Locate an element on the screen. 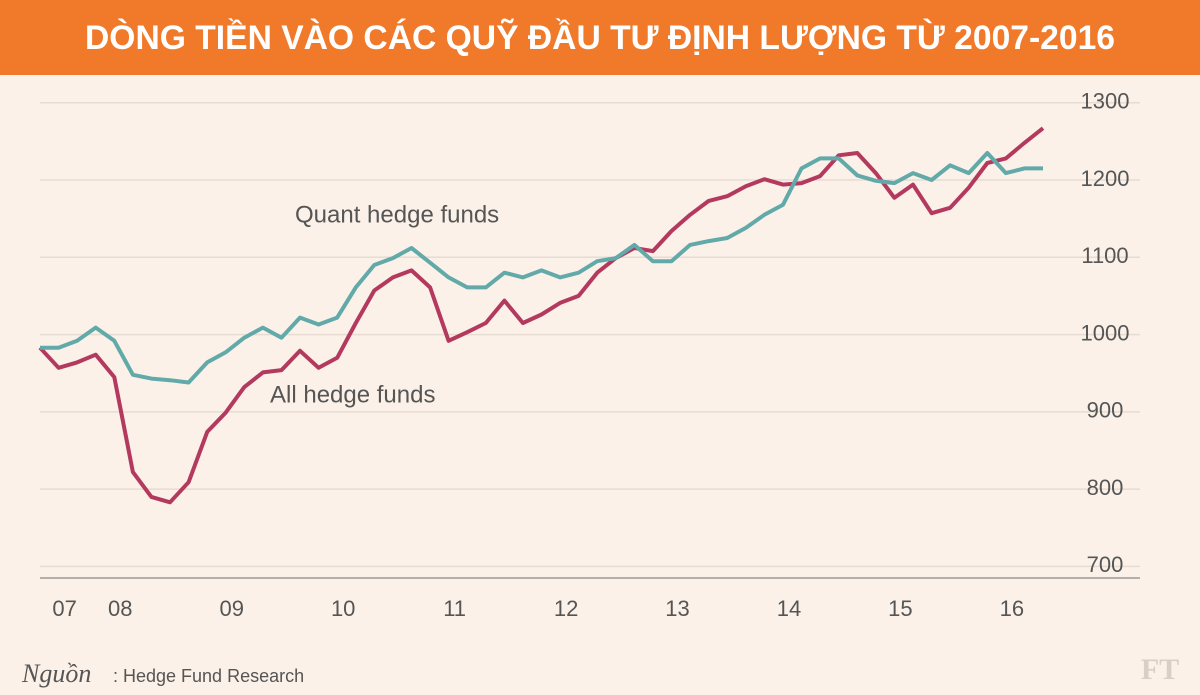  source-prefix: Nguồn is located at coordinates (56, 673).